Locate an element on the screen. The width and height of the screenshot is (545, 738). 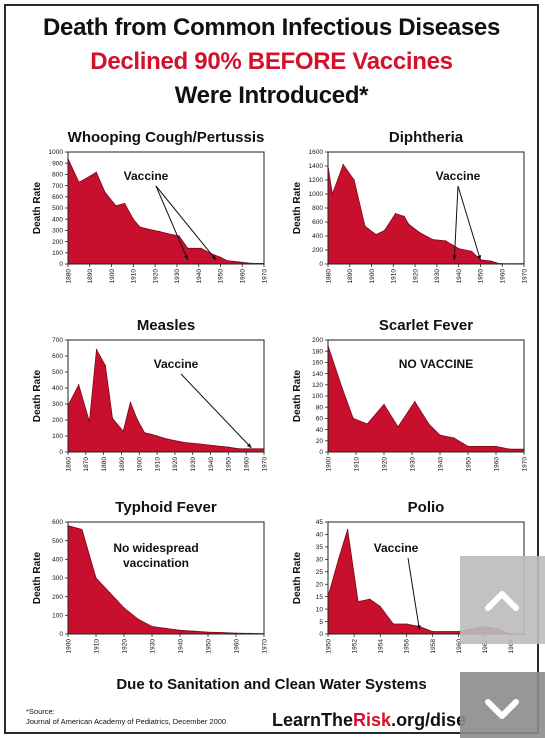
data-area is located at coordinates (426, 214).